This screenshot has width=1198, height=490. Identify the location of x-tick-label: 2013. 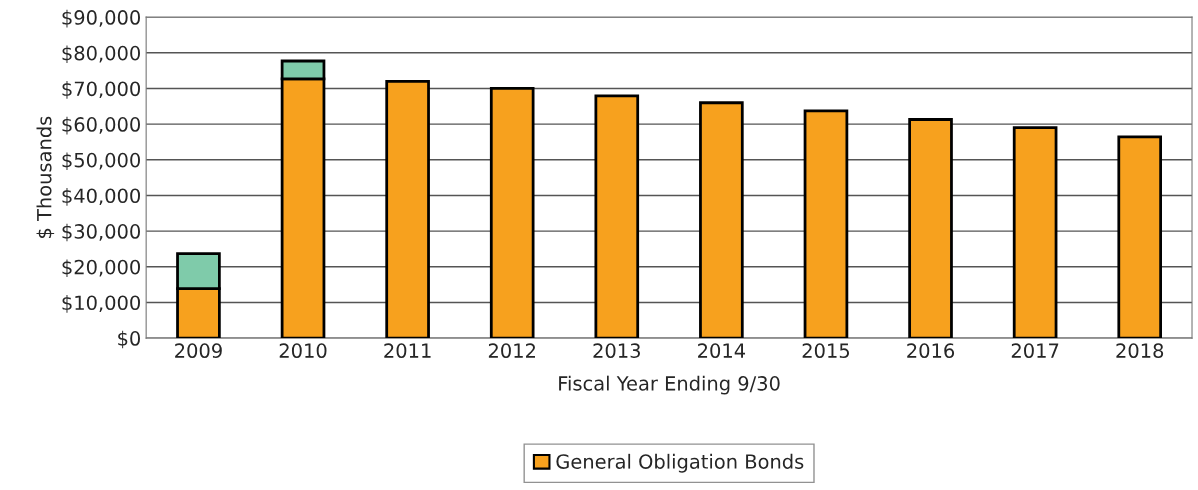
(616, 351).